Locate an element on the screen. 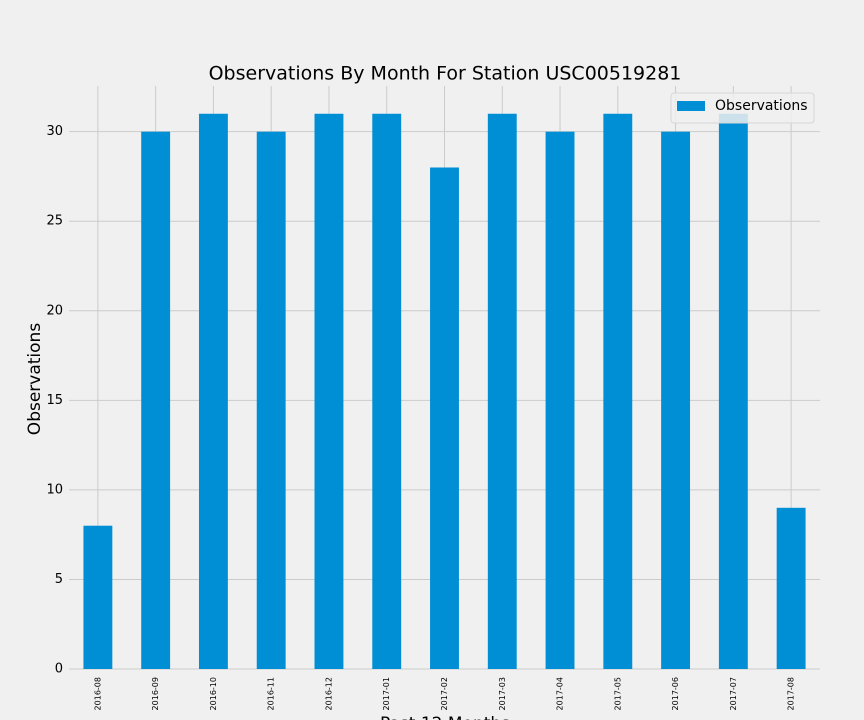 This screenshot has height=720, width=864. y-tick-label: 30 is located at coordinates (54, 131).